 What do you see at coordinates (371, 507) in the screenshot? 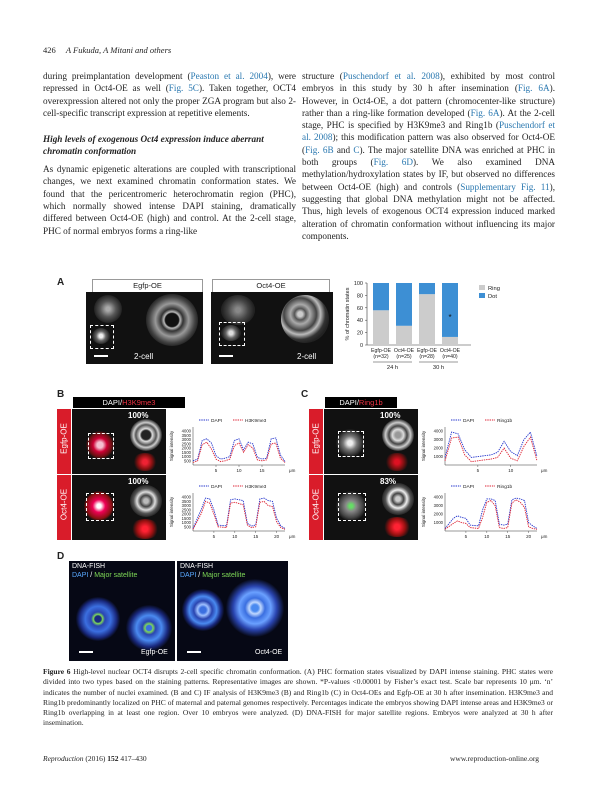
I see `c-oct4-image: 83%` at bounding box center [371, 507].